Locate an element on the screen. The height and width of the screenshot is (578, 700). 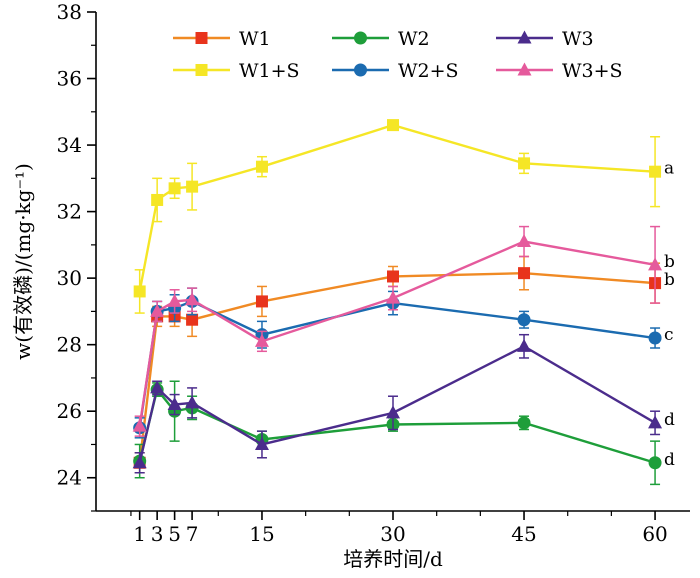
y-ticks: 24 26 28 30 32 34 36 38 is located at coordinates (76, 256).